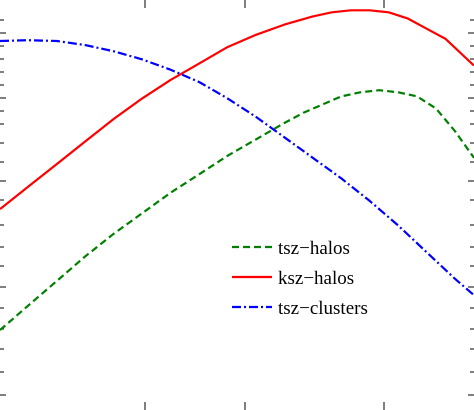  I want to click on legend-label-tsz-clusters: tsz−clusters, so click(323, 308).